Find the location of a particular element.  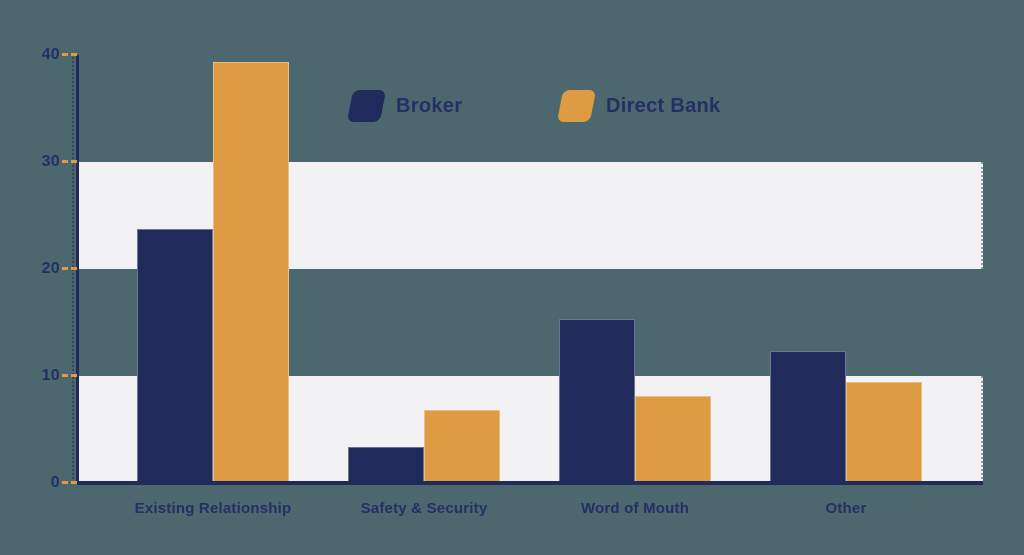

y-axis-tick-label-30: 30 is located at coordinates (50, 161).